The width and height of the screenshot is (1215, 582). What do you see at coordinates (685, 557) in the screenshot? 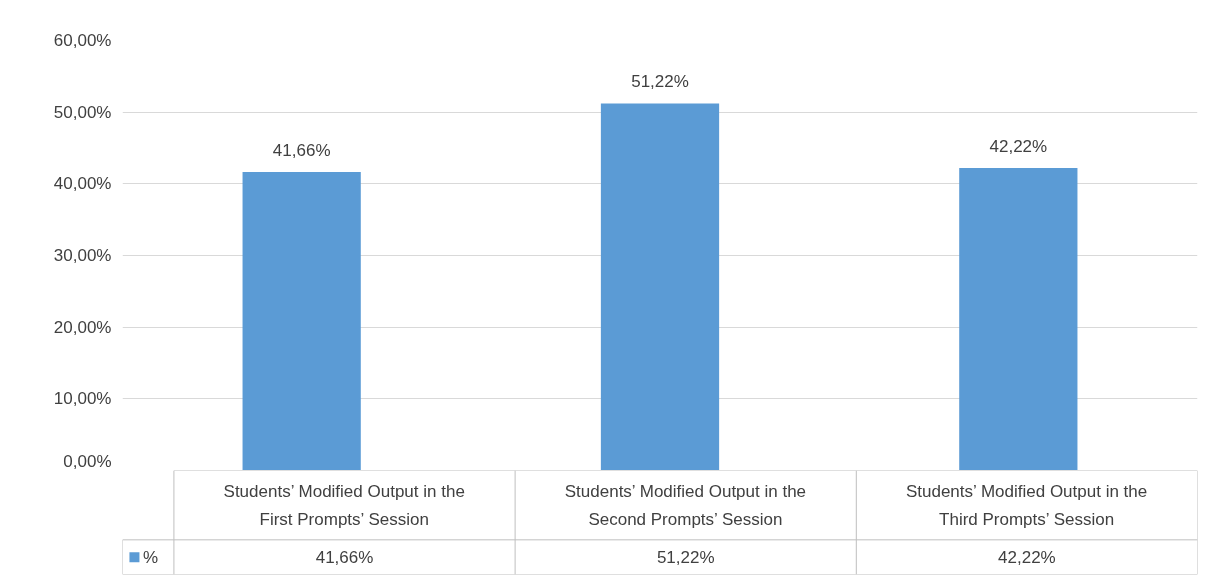
I see `data-label: 51,22%` at bounding box center [685, 557].